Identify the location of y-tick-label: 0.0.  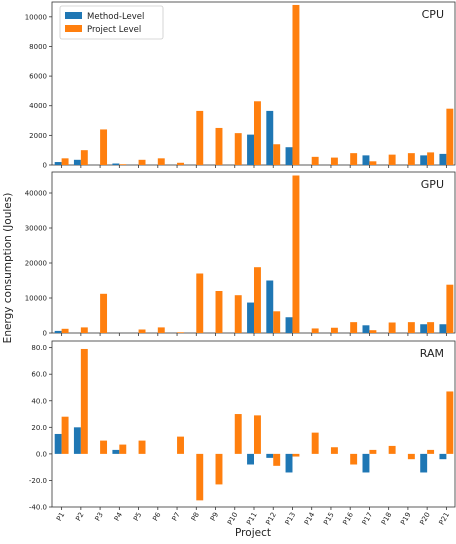
(41, 454).